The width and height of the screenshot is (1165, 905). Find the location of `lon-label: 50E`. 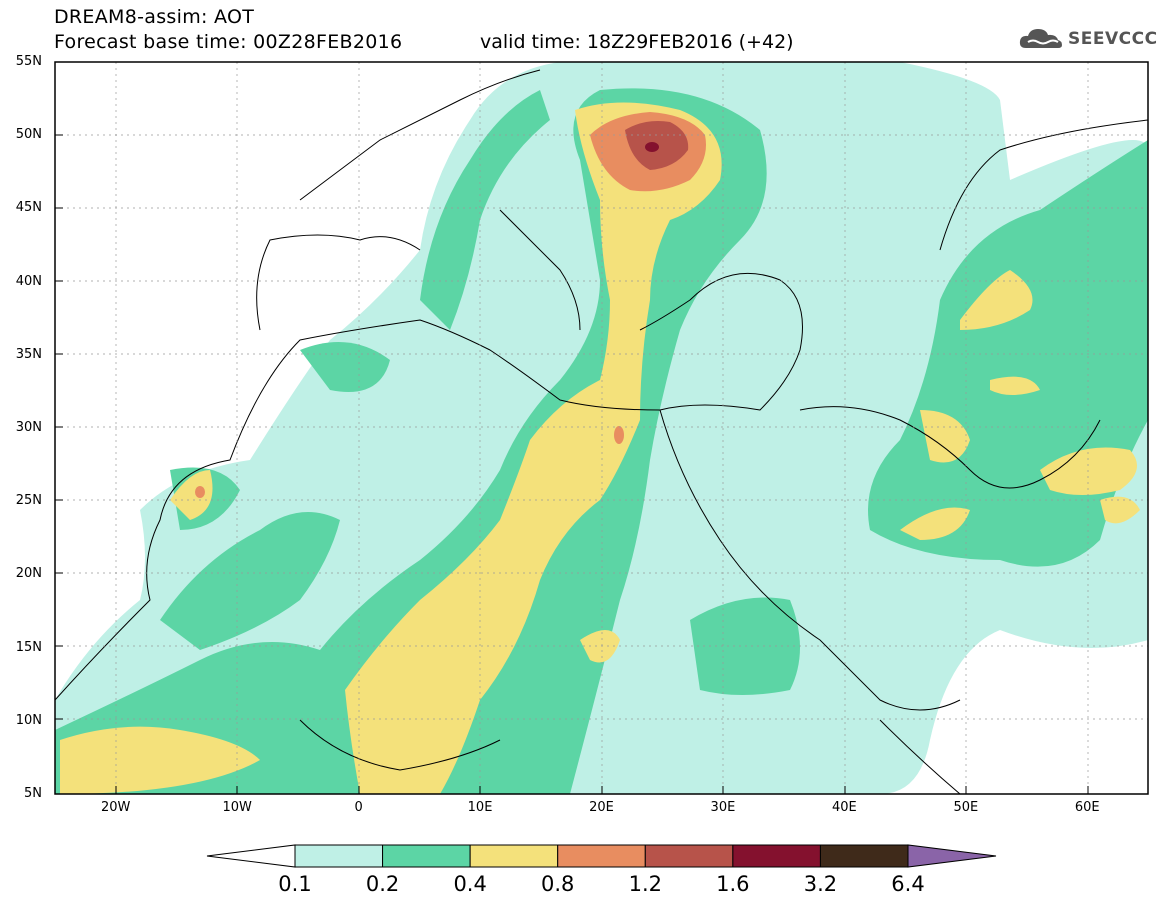

lon-label: 50E is located at coordinates (966, 807).